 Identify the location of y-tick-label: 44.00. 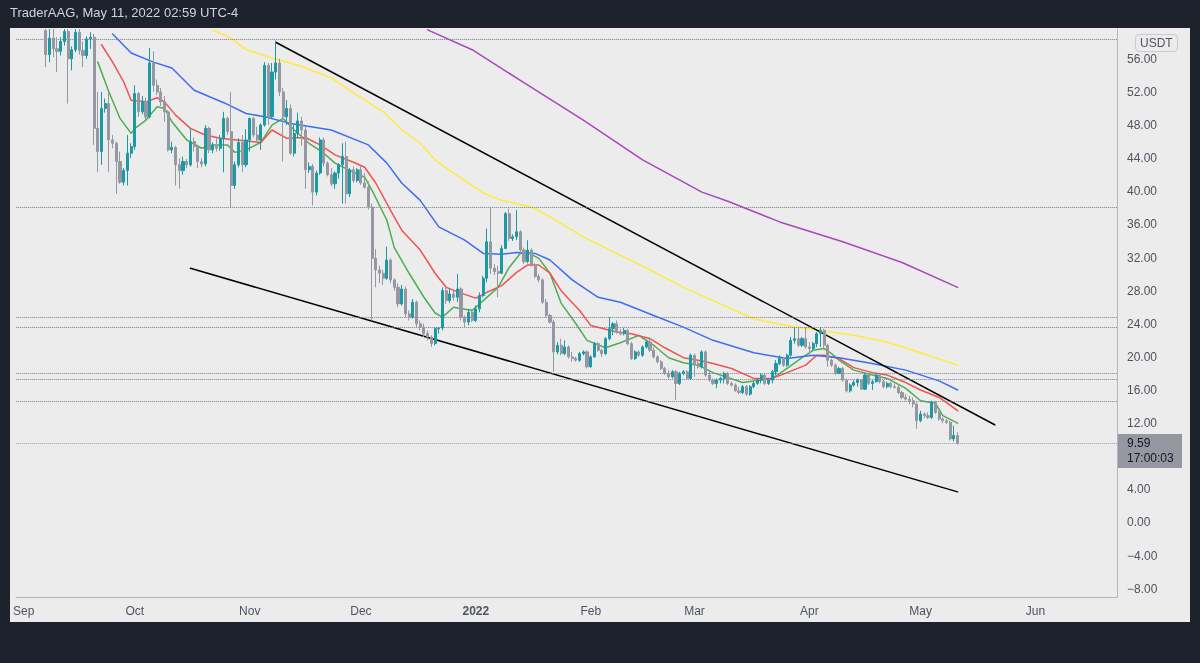
(1142, 158).